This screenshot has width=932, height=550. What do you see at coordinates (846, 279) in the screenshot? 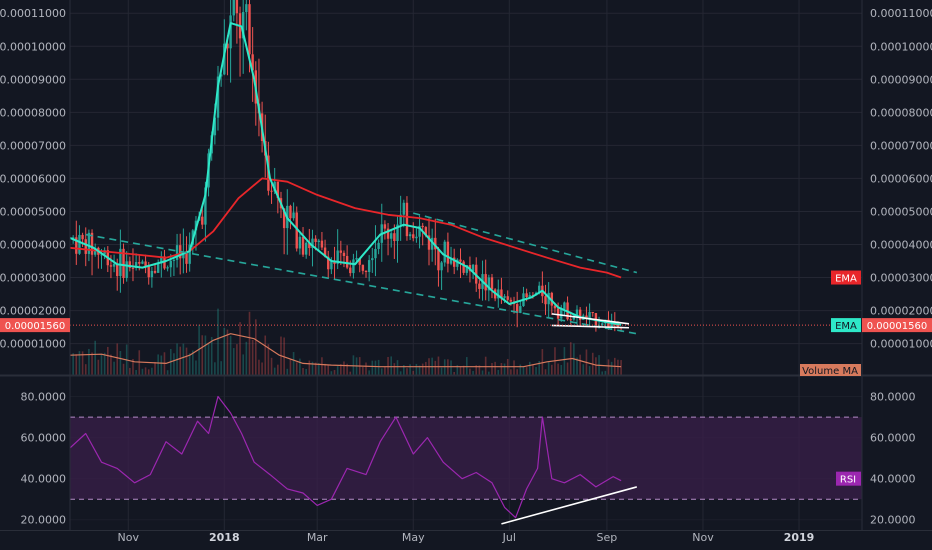
I see `ema-slow-tag: EMA` at bounding box center [846, 279].